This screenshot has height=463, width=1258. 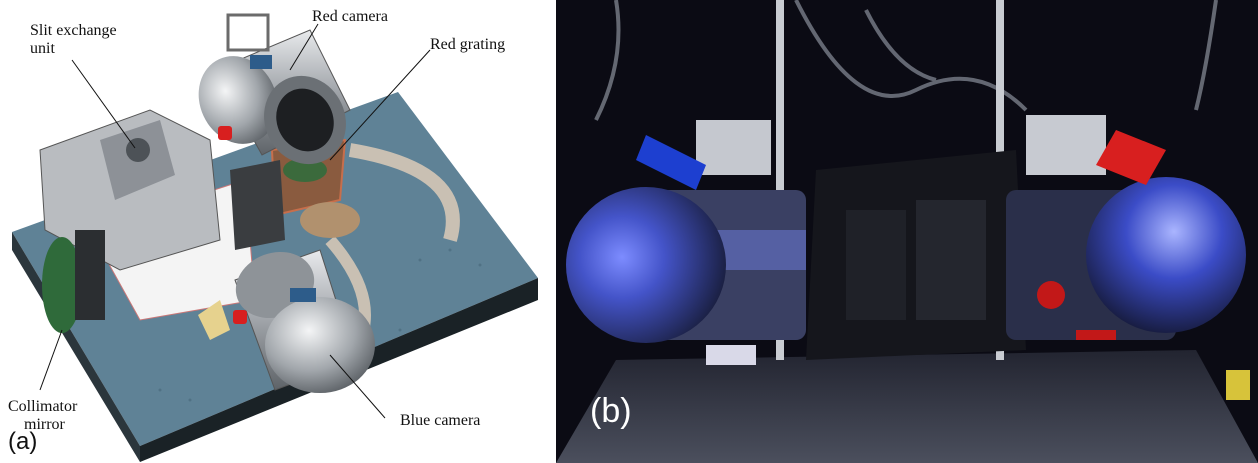 What do you see at coordinates (611, 411) in the screenshot?
I see `panel-label-b: (b)` at bounding box center [611, 411].